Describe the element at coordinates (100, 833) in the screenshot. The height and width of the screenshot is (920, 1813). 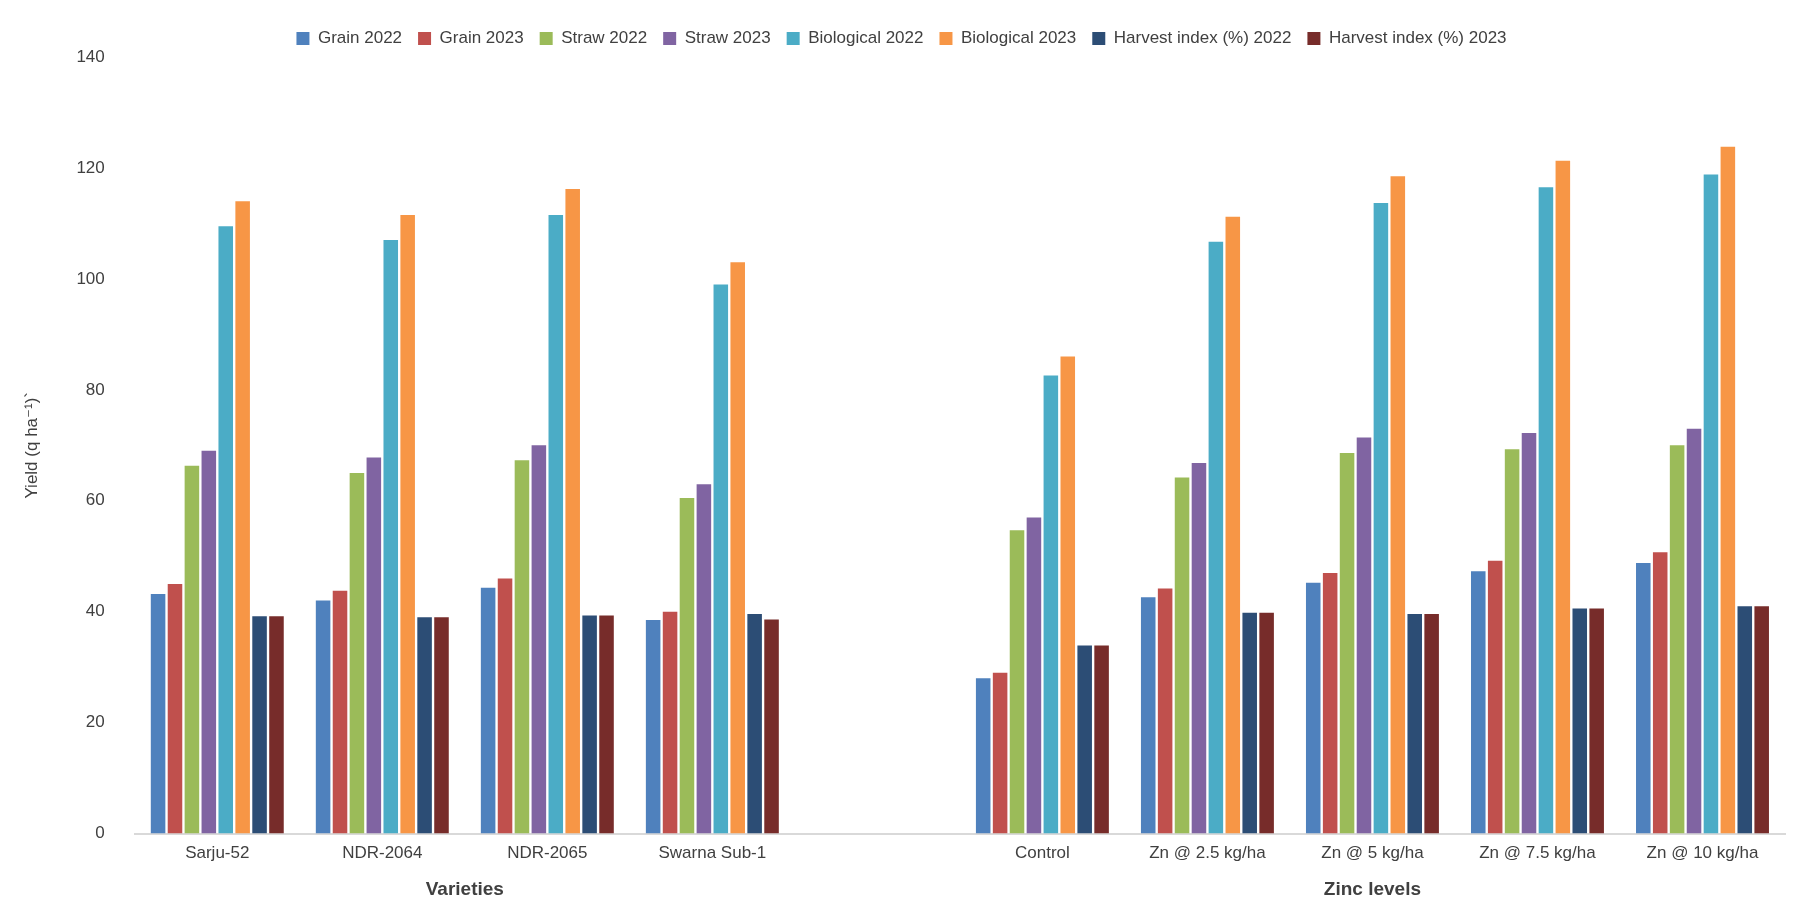
I see `y-tick-label: 0` at that location.